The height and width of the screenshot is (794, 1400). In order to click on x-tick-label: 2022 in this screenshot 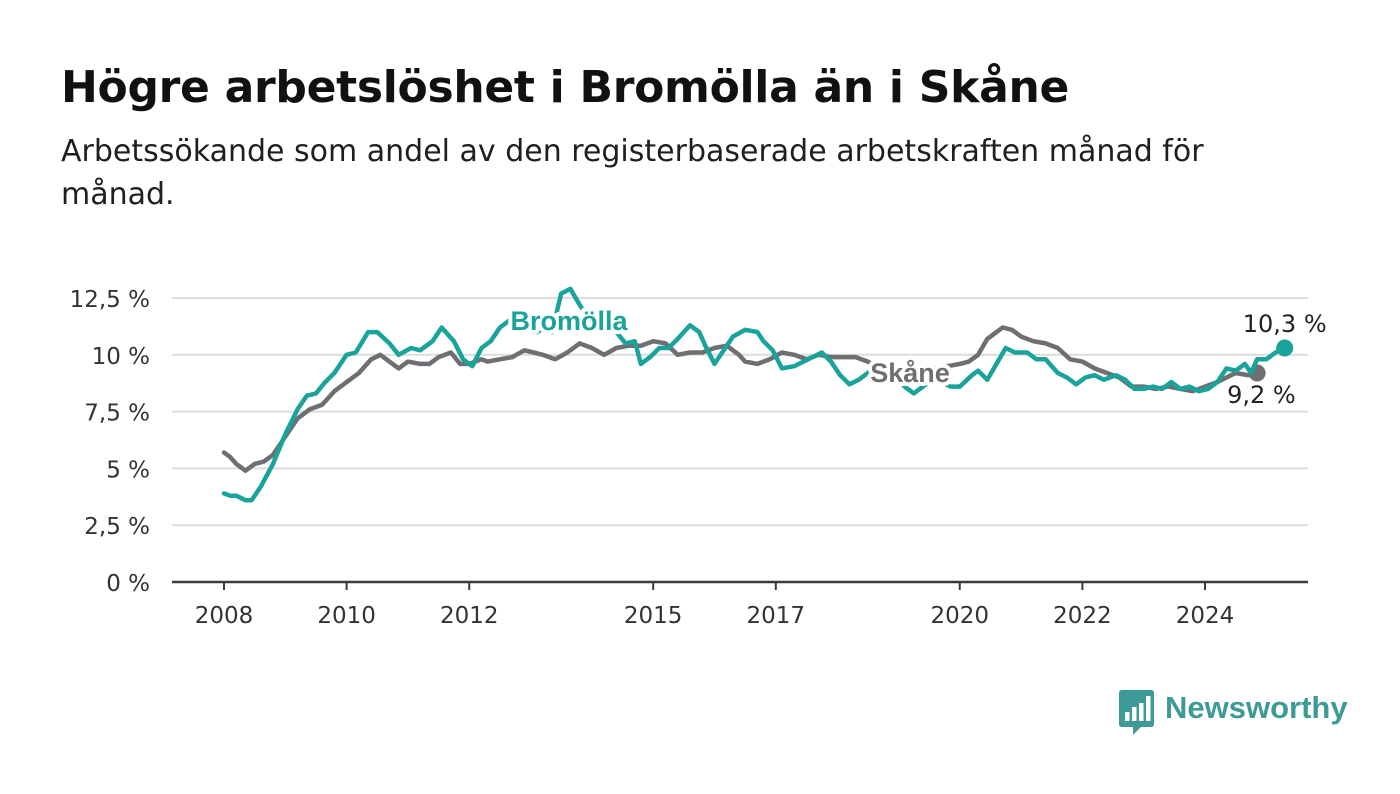, I will do `click(1082, 616)`.